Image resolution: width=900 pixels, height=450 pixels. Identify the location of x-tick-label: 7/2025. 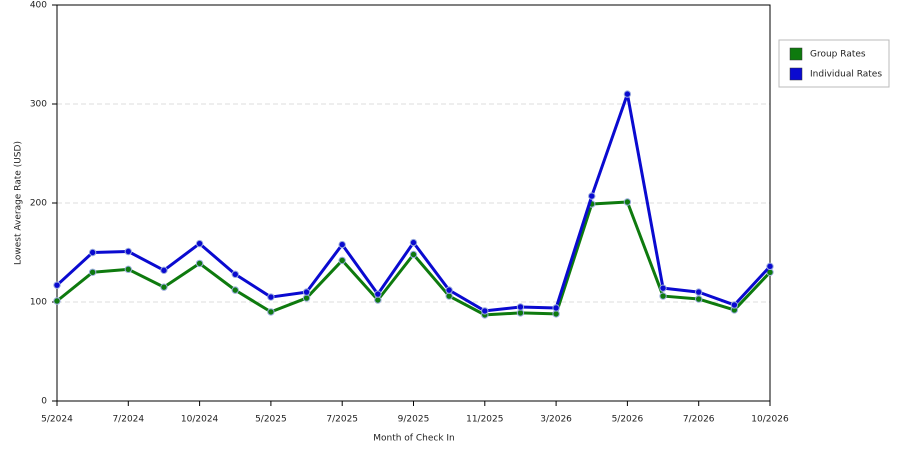
(342, 420).